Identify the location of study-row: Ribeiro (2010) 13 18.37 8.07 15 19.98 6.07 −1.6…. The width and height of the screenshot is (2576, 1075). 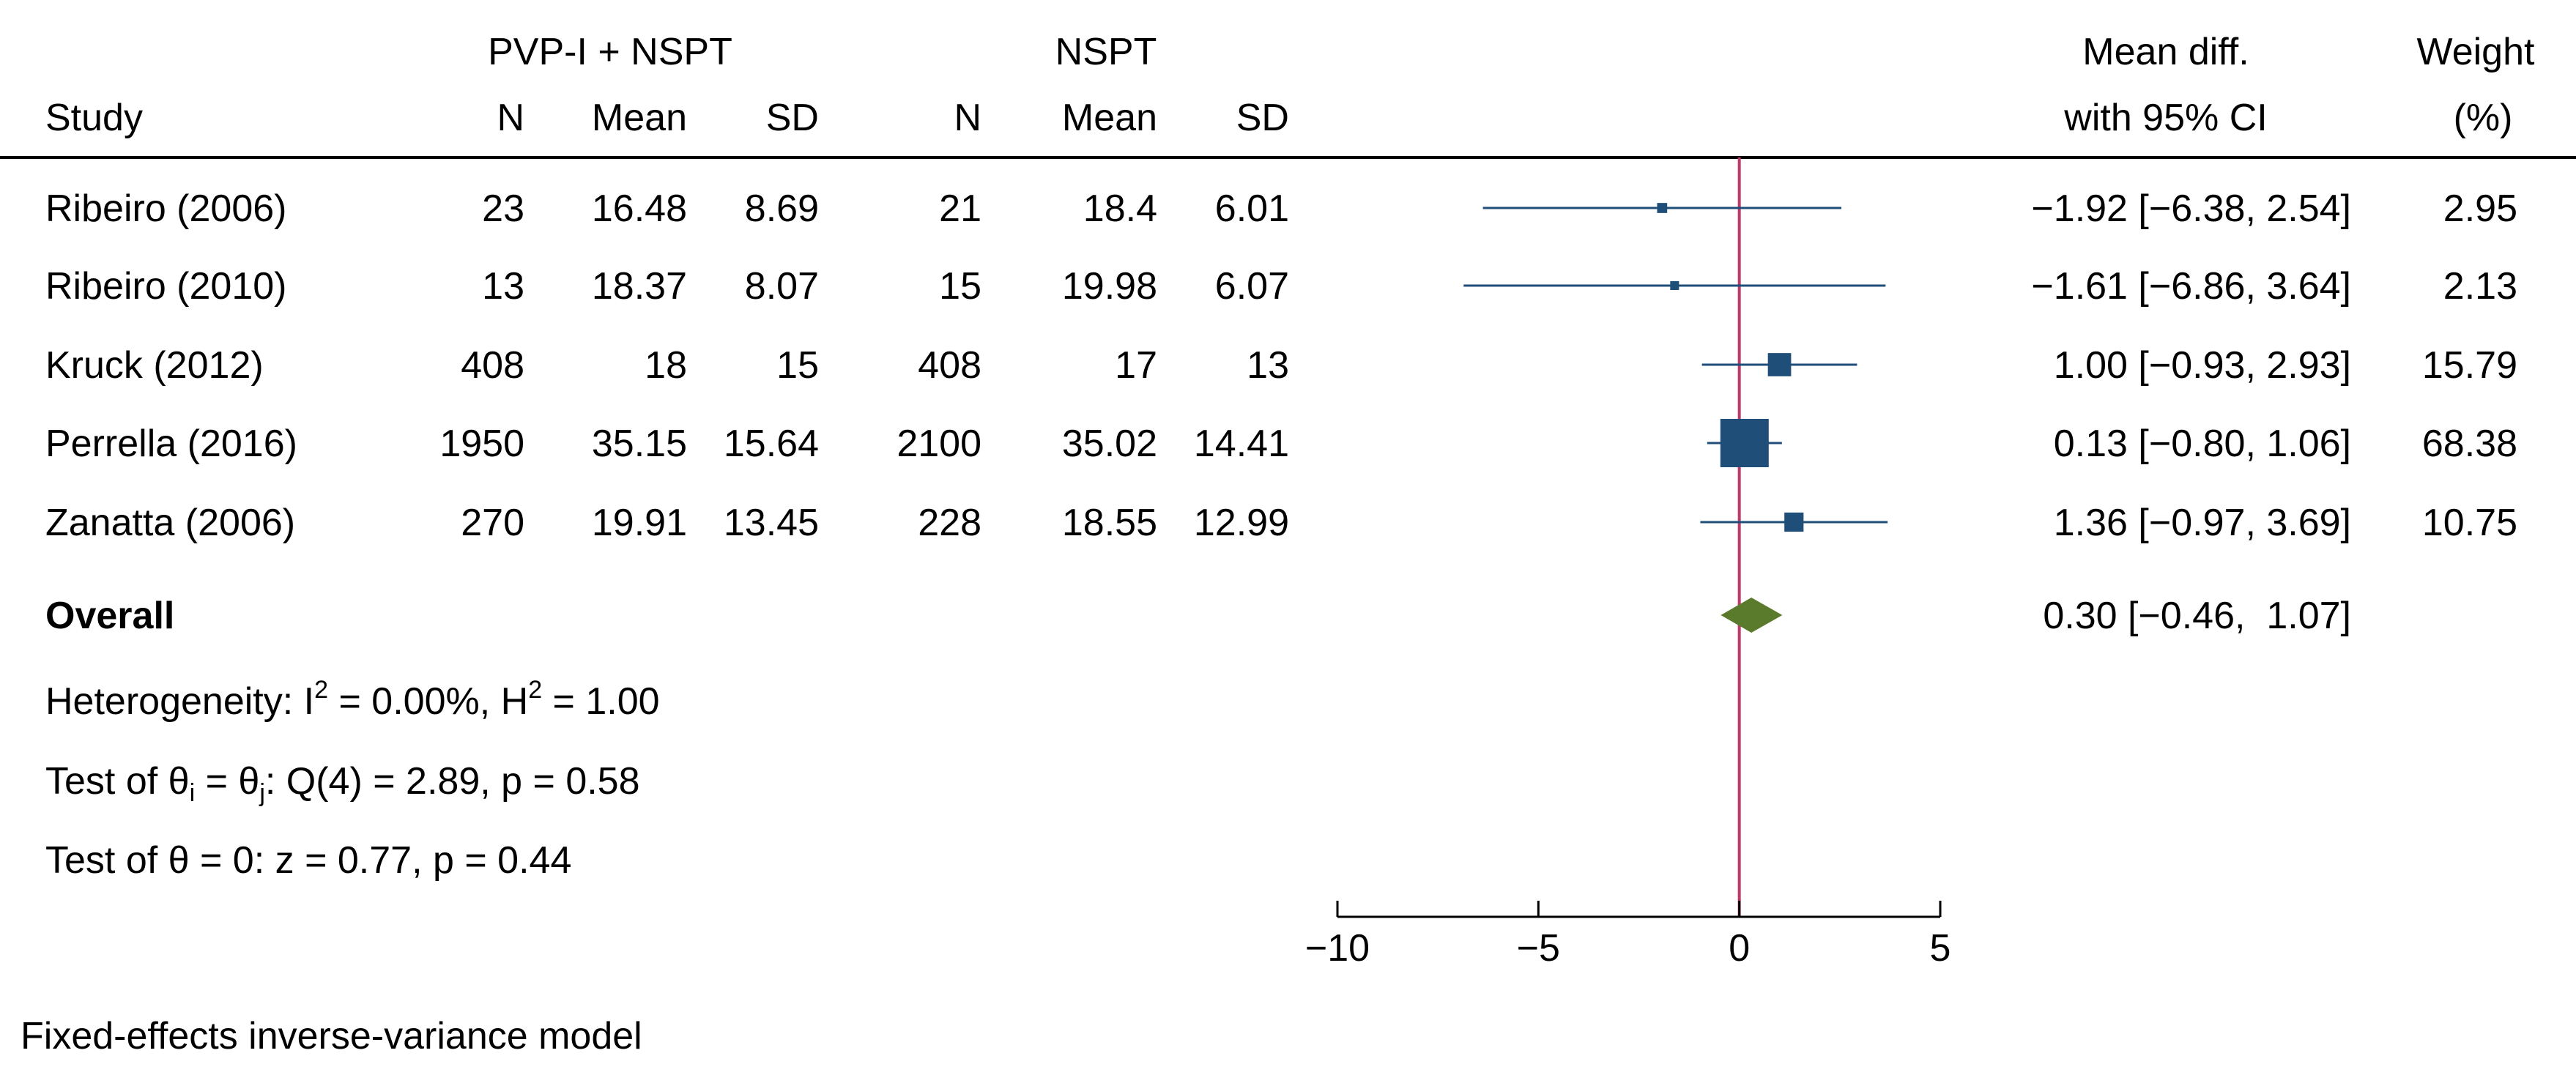
(1281, 286).